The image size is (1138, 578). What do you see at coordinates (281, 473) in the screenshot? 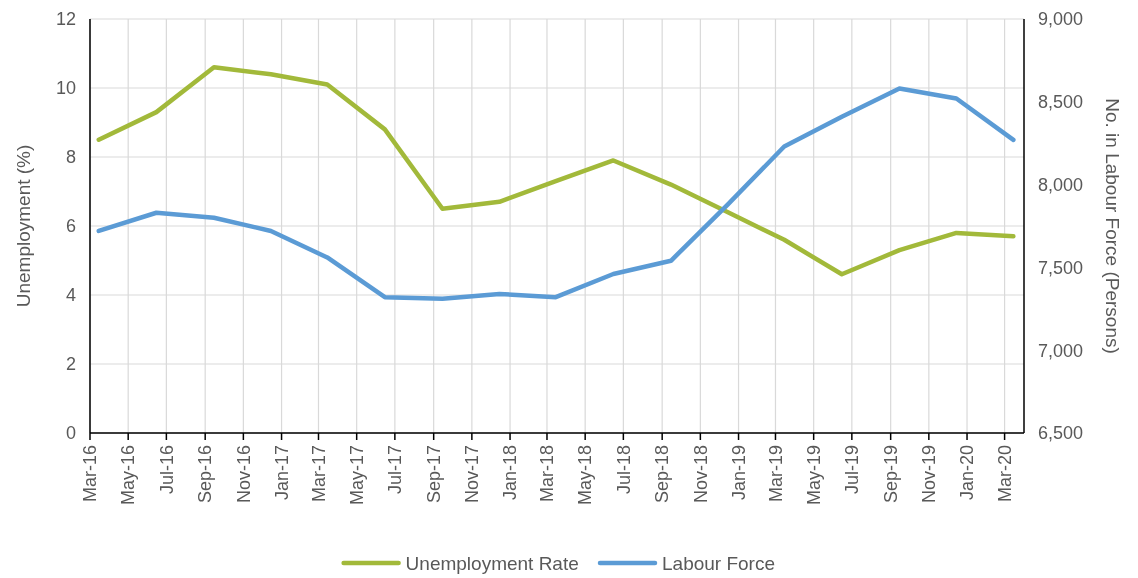
I see `x-tick-label: Jan-17` at bounding box center [281, 473].